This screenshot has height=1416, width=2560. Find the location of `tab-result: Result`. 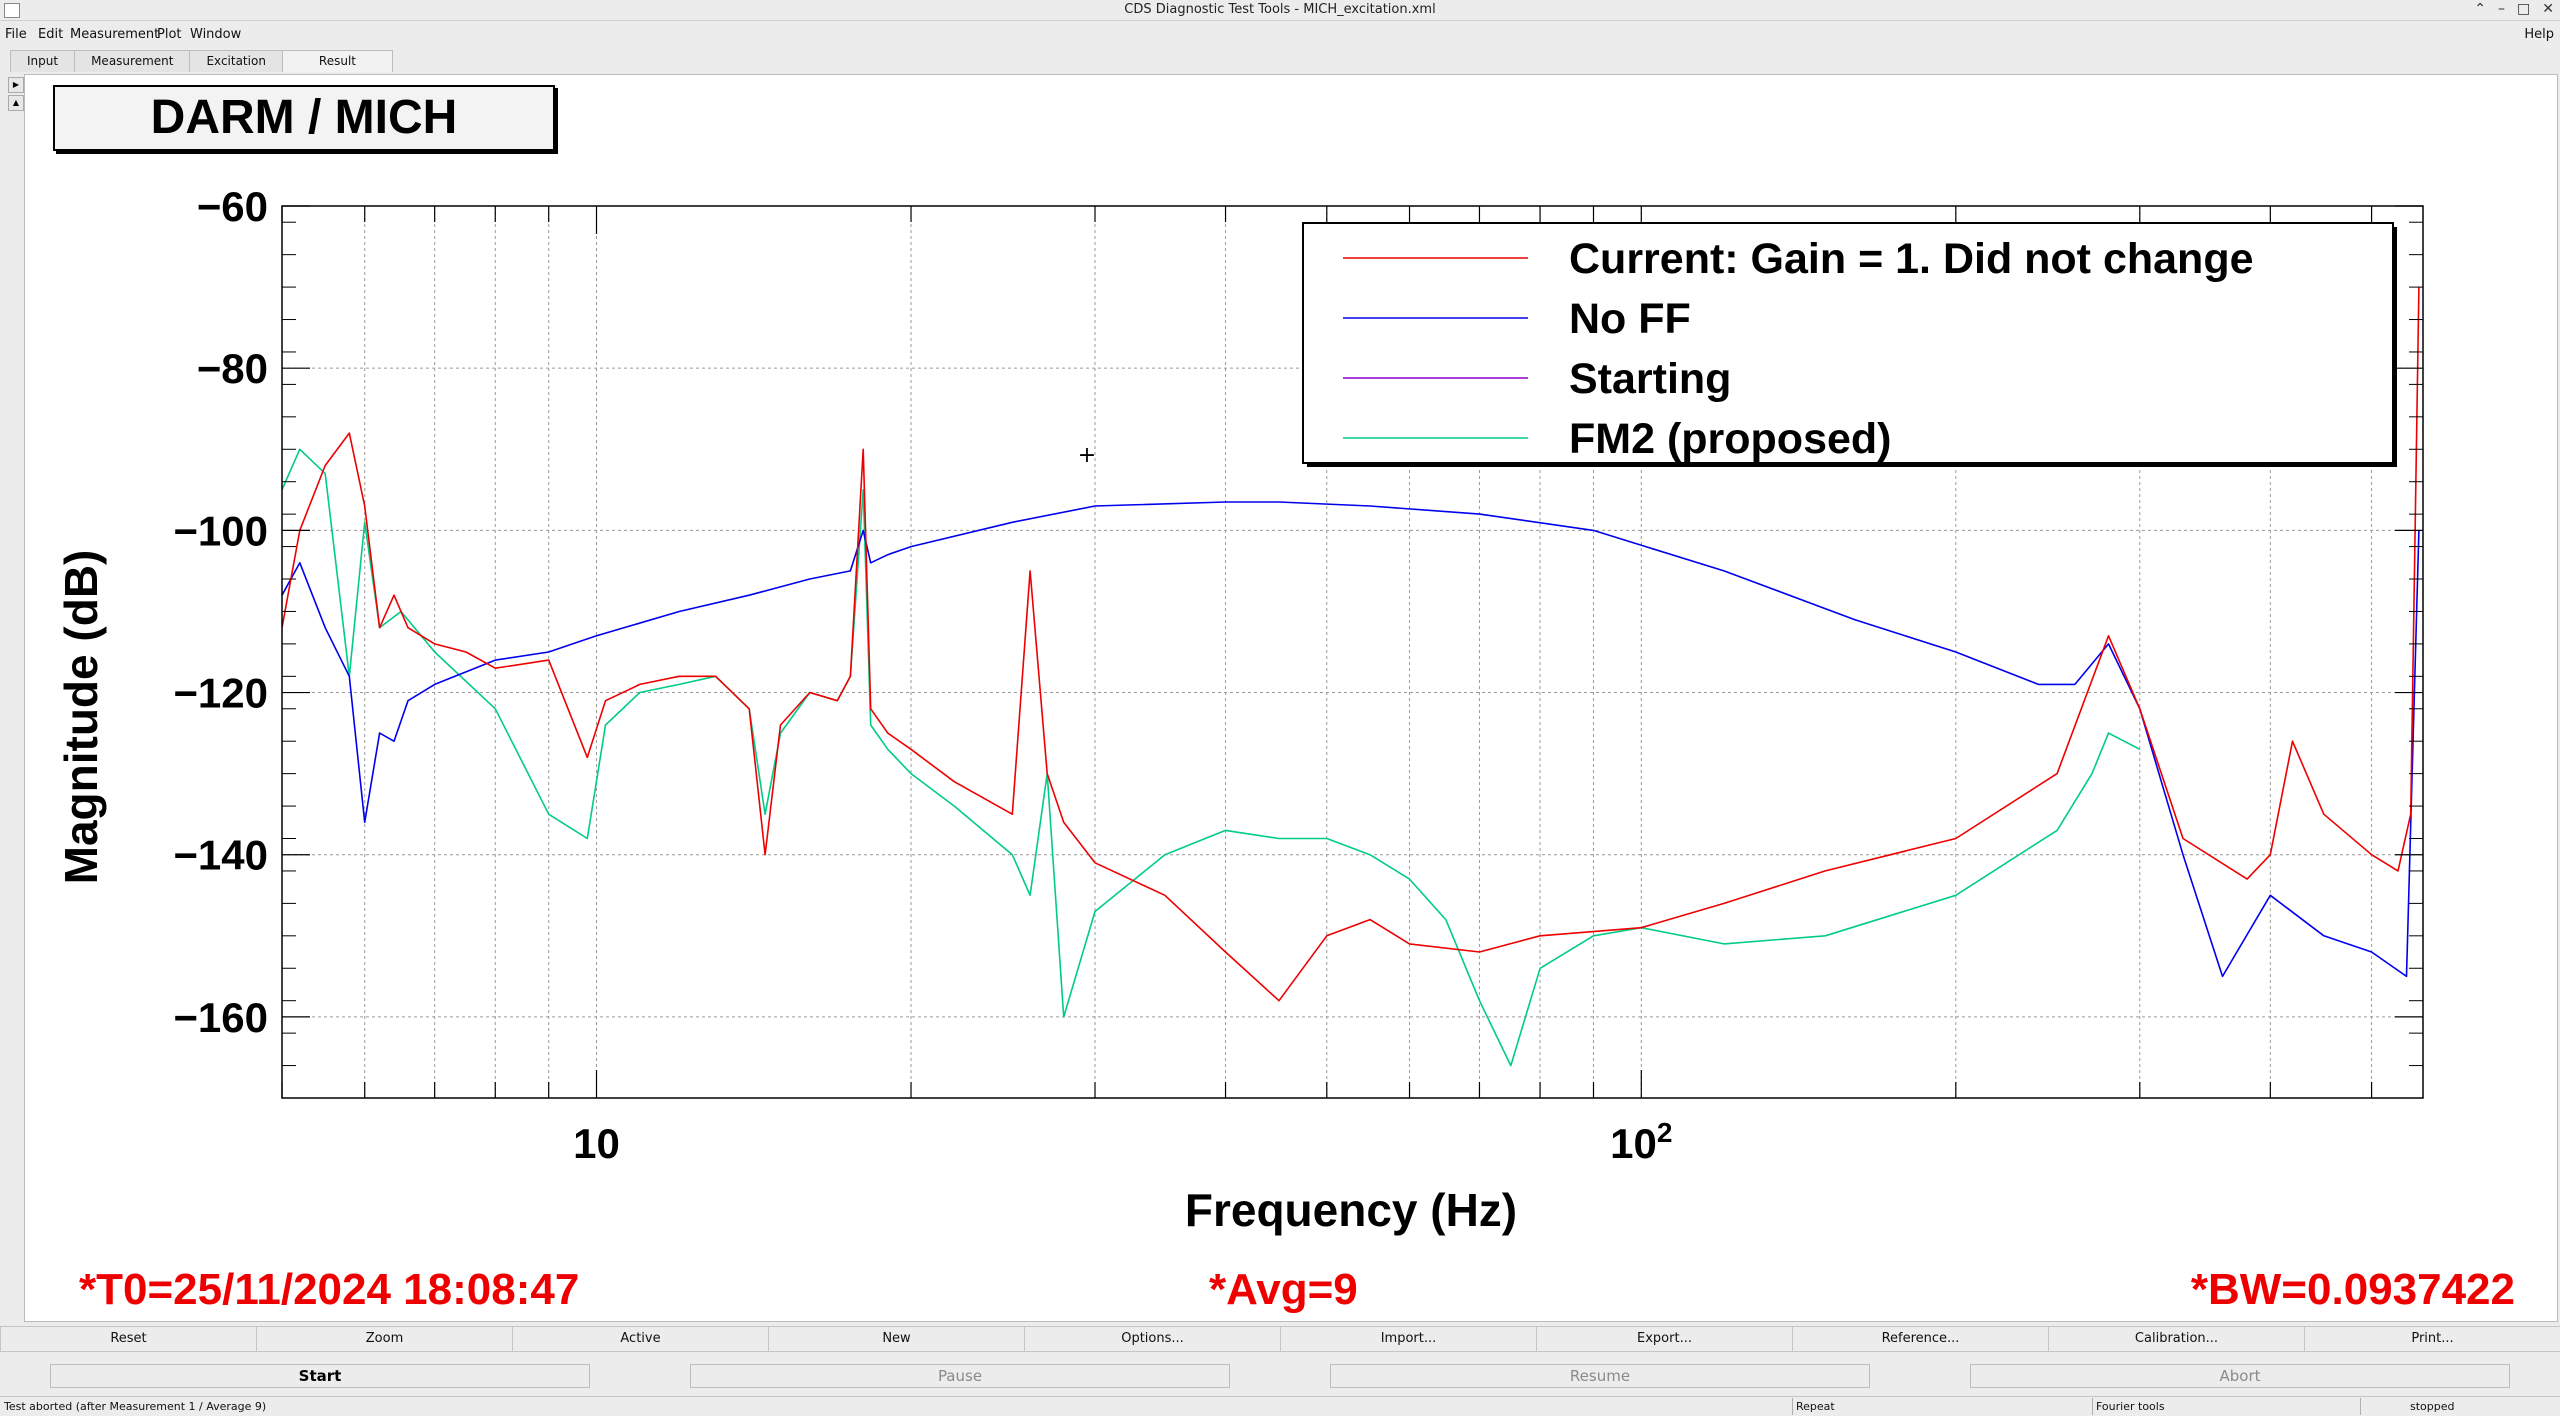

tab-result: Result is located at coordinates (337, 61).